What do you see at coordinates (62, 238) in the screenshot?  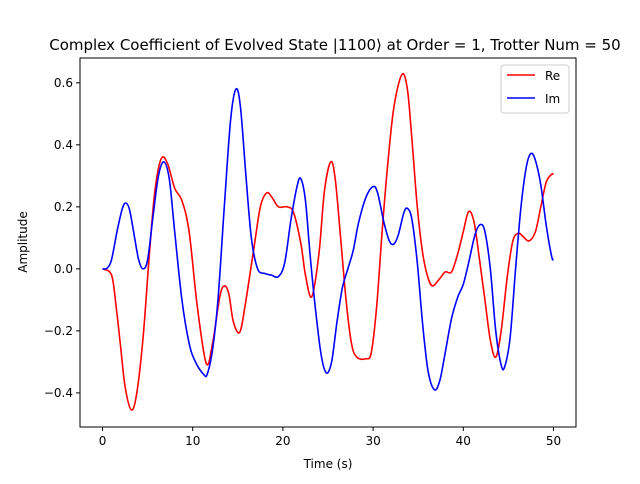 I see `y-axis: −0.4 −0.2 0.0 0.2 0.4 0.6` at bounding box center [62, 238].